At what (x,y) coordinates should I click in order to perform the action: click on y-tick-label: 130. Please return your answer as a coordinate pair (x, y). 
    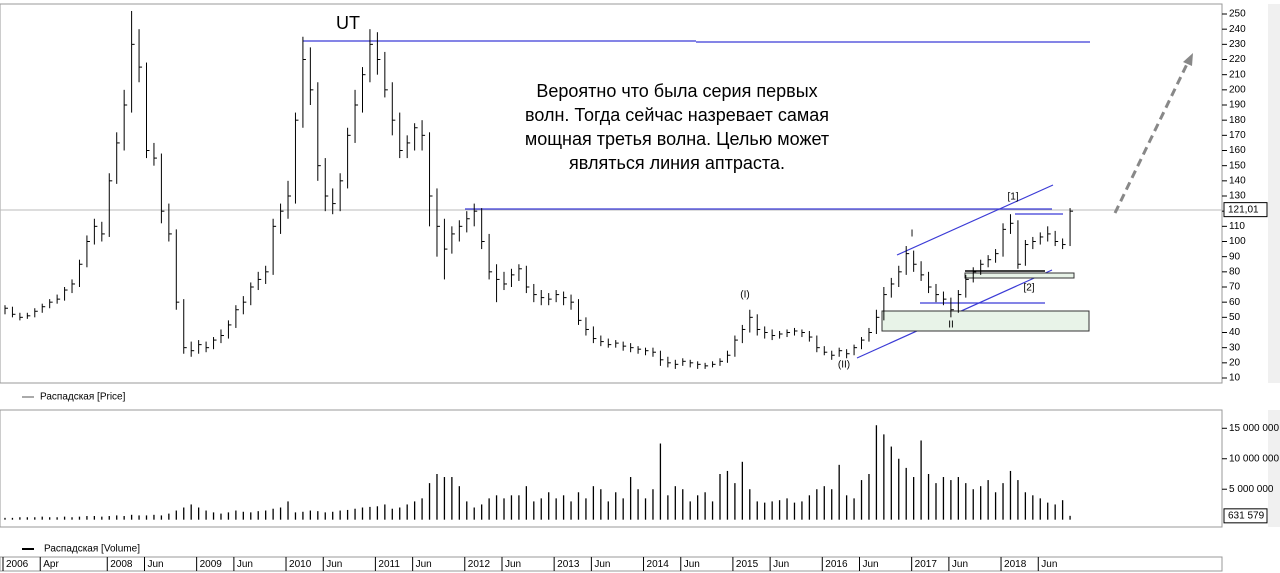
    Looking at the image, I should click on (1237, 196).